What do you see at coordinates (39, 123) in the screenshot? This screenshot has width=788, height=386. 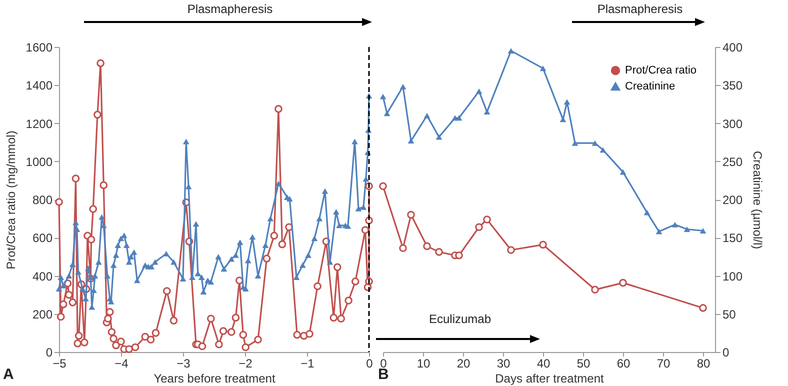 I see `y-tick-label: 1200` at bounding box center [39, 123].